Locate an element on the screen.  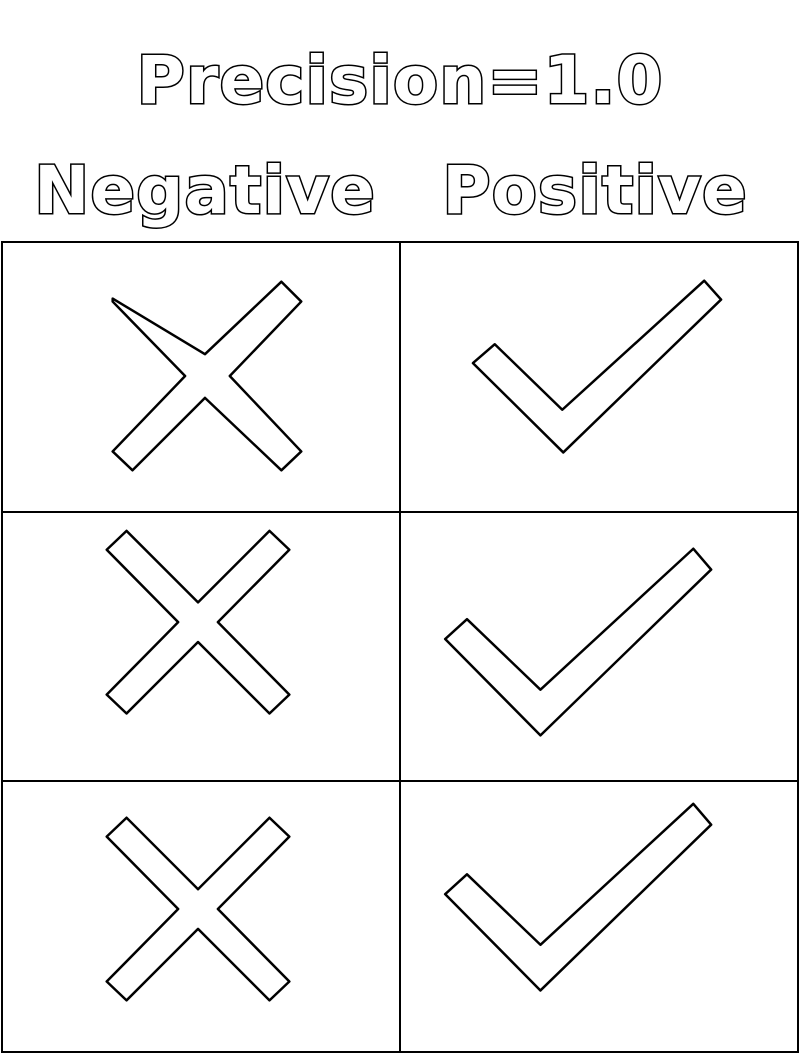
cell-row3-positive is located at coordinates (599, 916).